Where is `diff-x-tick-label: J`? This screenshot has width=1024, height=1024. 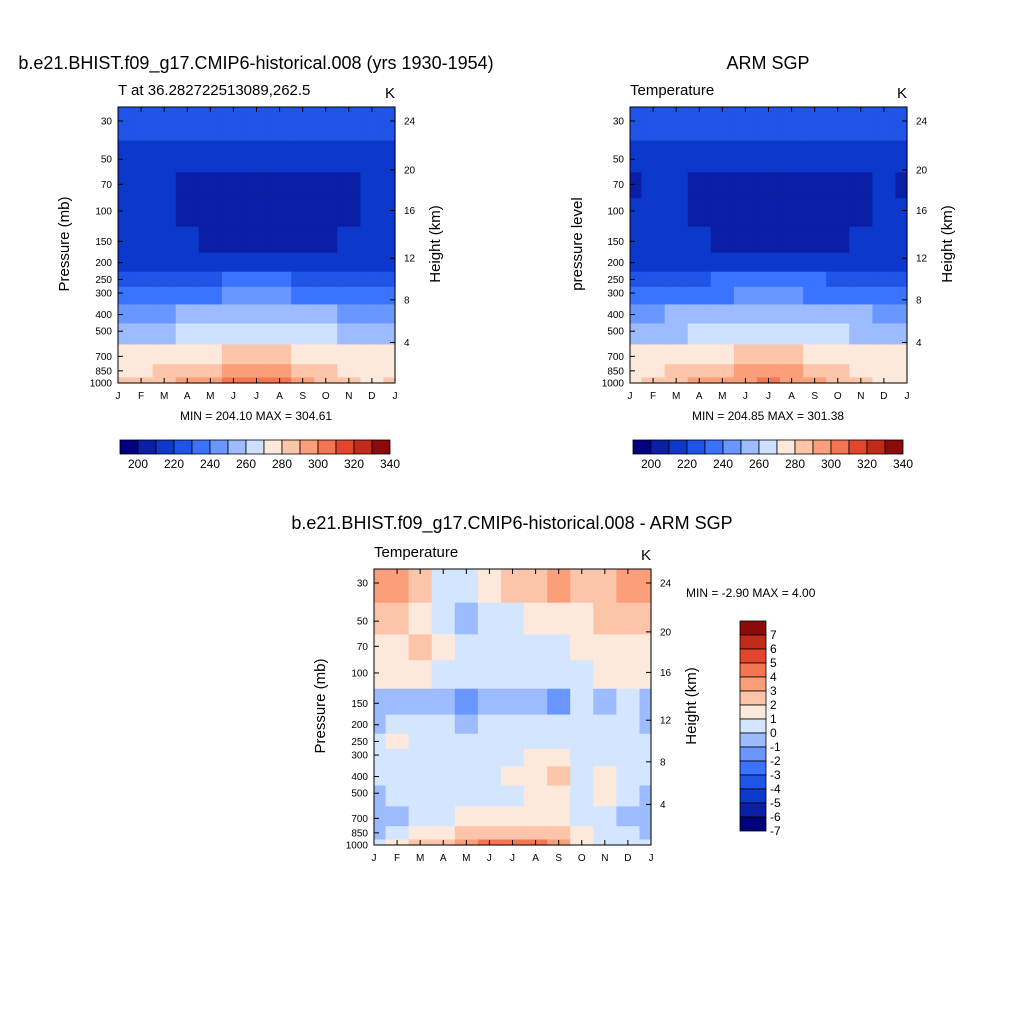
diff-x-tick-label: J is located at coordinates (512, 858).